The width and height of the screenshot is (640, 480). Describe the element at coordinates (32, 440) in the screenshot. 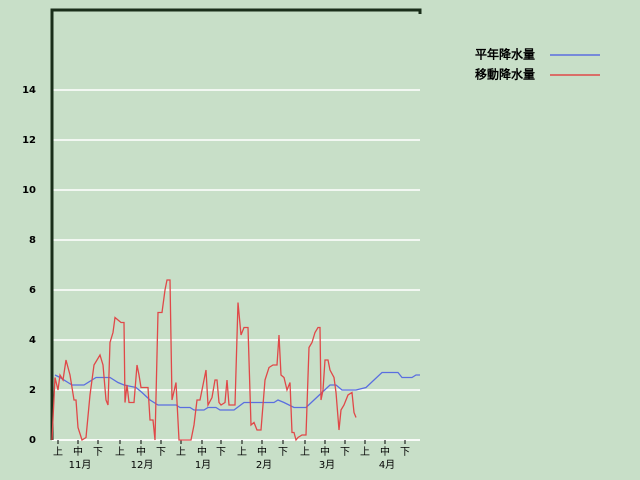

I see `y-tick-label: 0` at that location.